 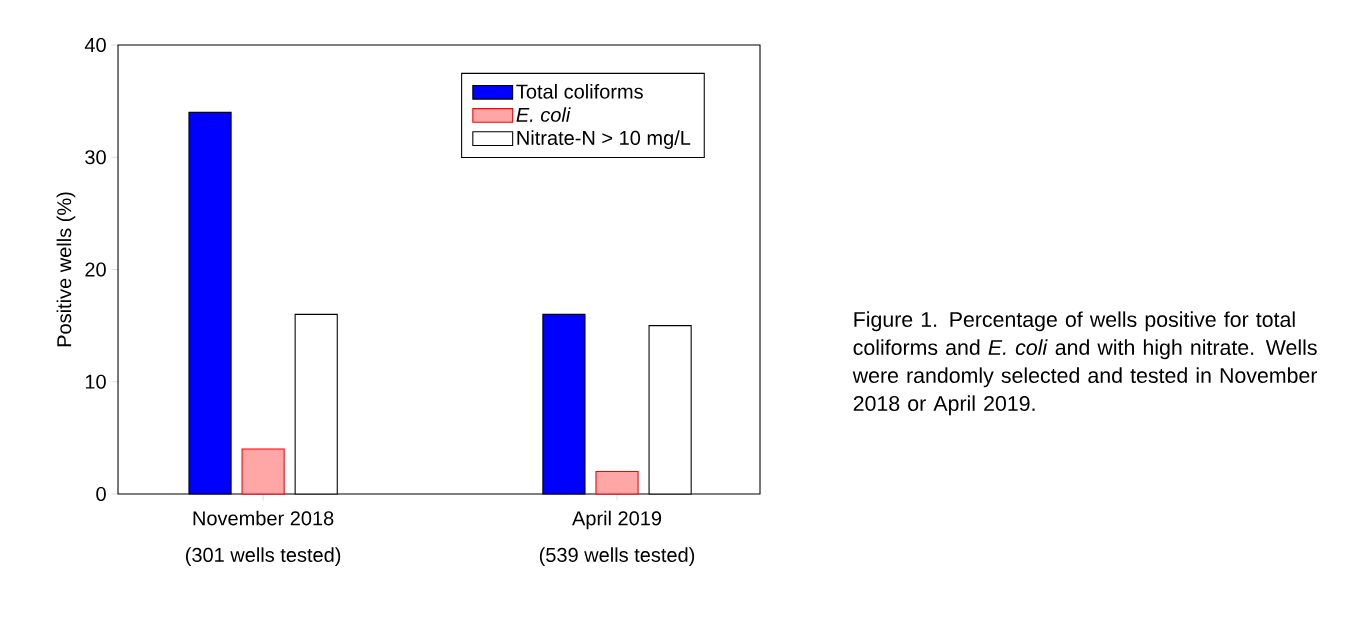 I want to click on legend-label: E. coli, so click(x=543, y=114).